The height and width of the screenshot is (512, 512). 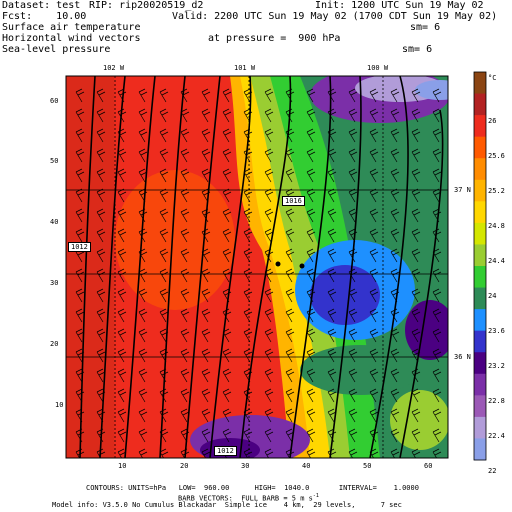 I want to click on y-tick-label: 20, so click(x=54, y=344).